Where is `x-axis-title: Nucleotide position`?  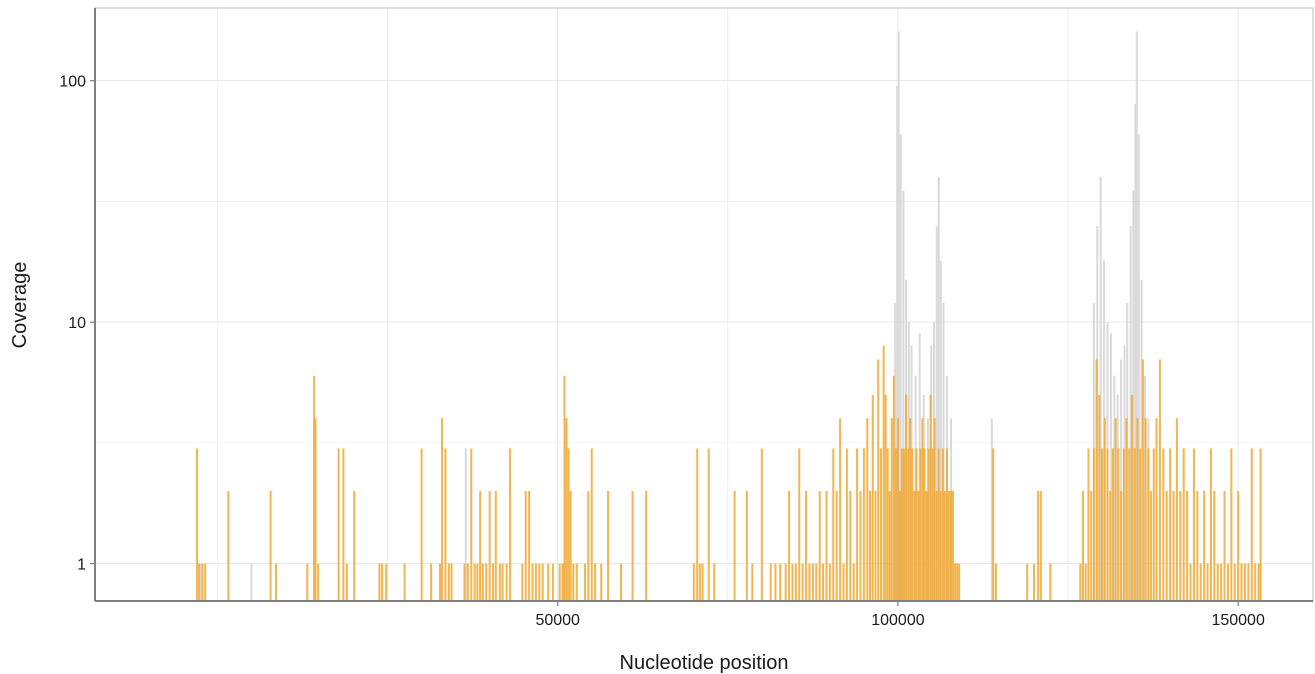 x-axis-title: Nucleotide position is located at coordinates (704, 663).